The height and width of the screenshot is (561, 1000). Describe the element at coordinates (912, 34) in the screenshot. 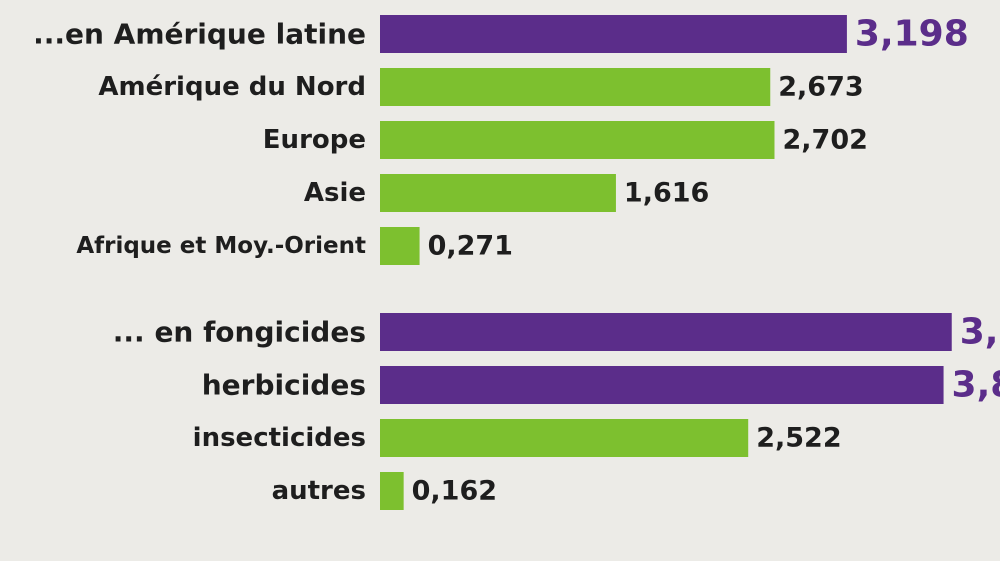

I see `value-label: 3,198` at that location.